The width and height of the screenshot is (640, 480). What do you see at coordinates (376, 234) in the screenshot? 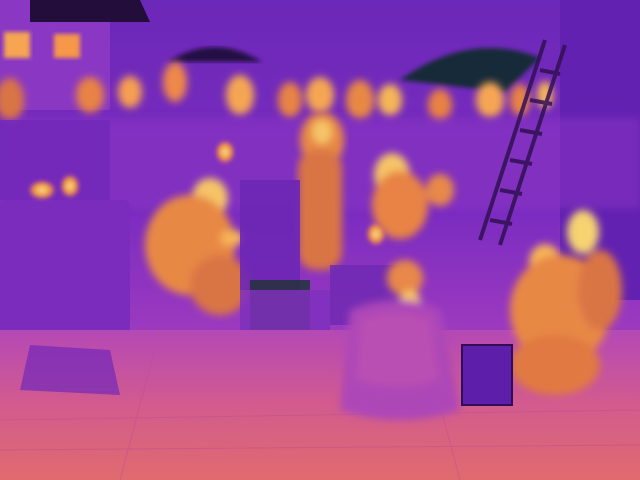
I see `hot-spot-center` at bounding box center [376, 234].